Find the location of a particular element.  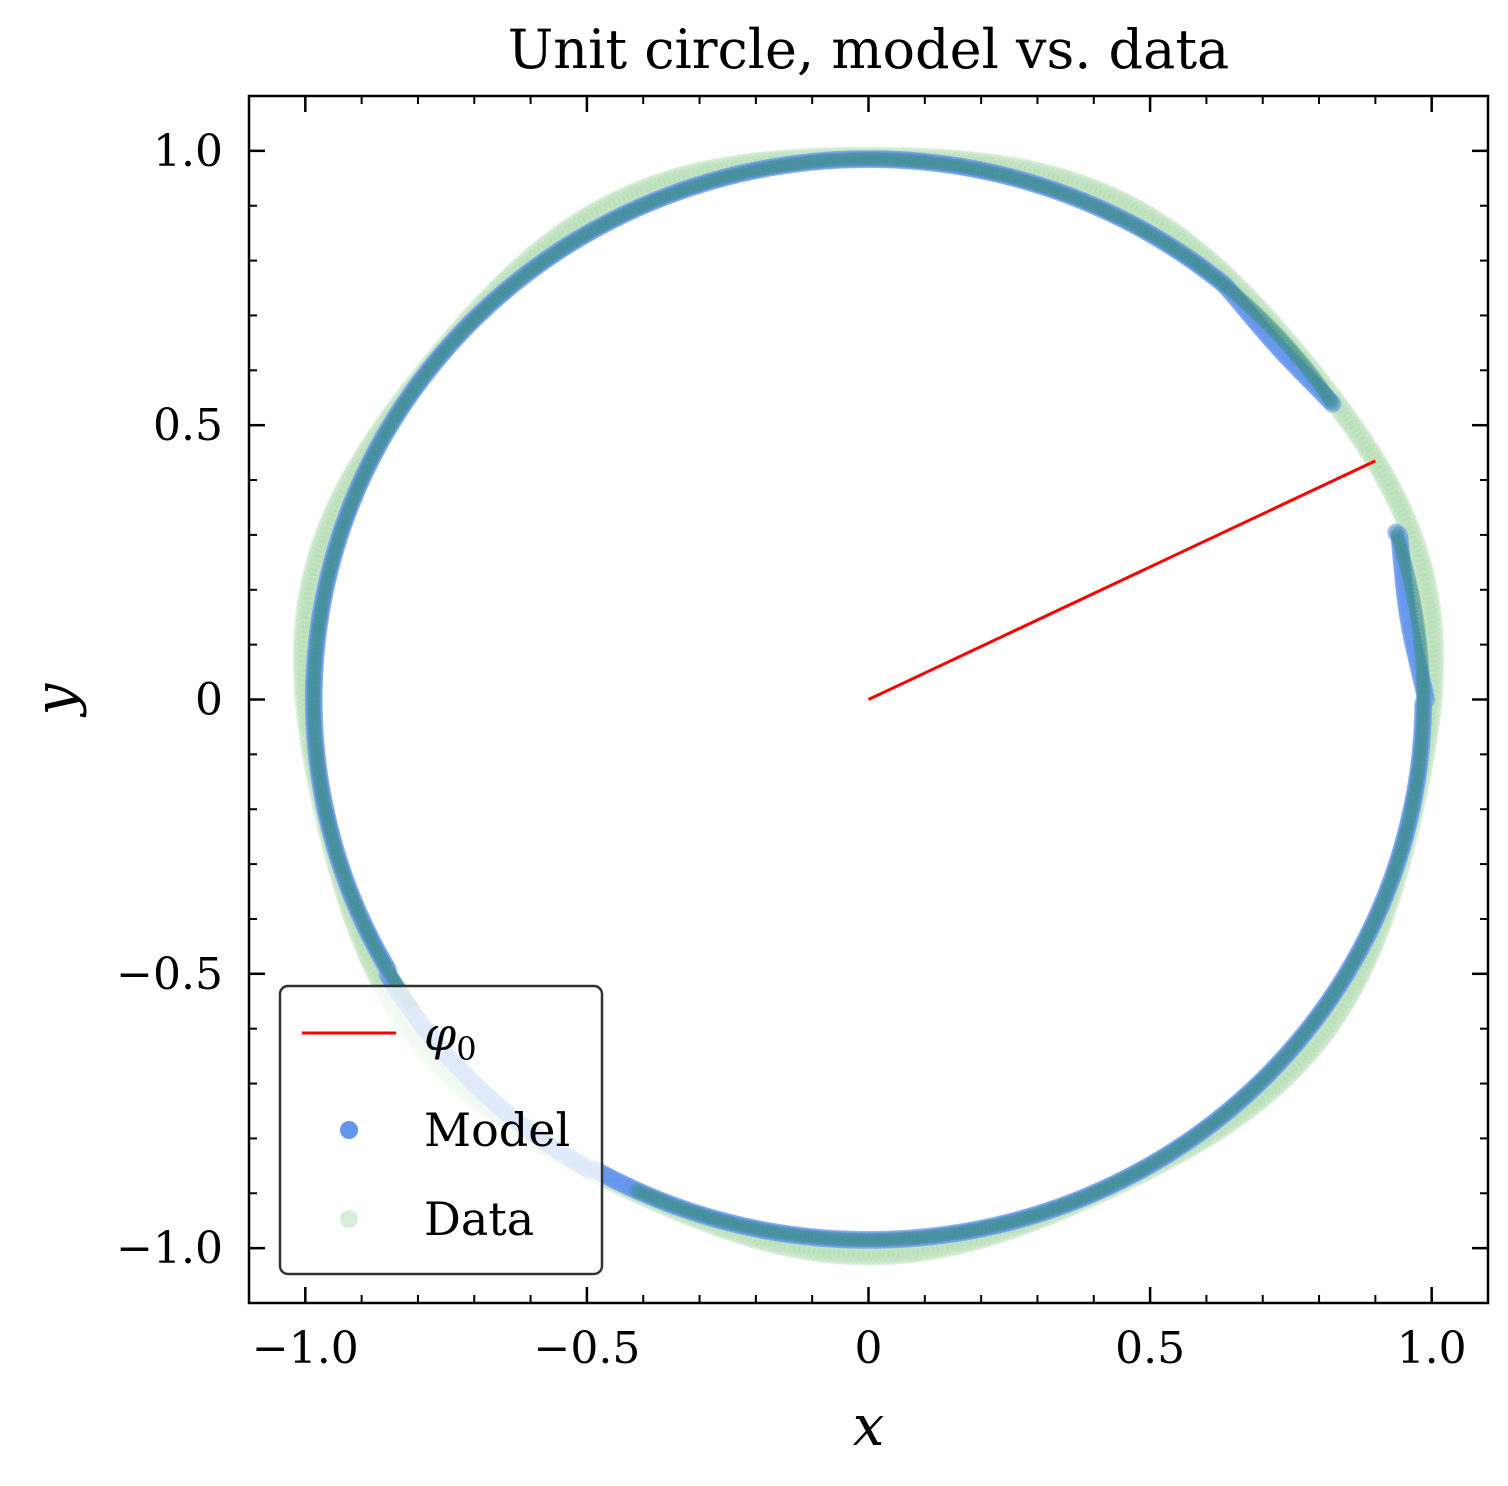

legend-data-swatch is located at coordinates (349, 1219).